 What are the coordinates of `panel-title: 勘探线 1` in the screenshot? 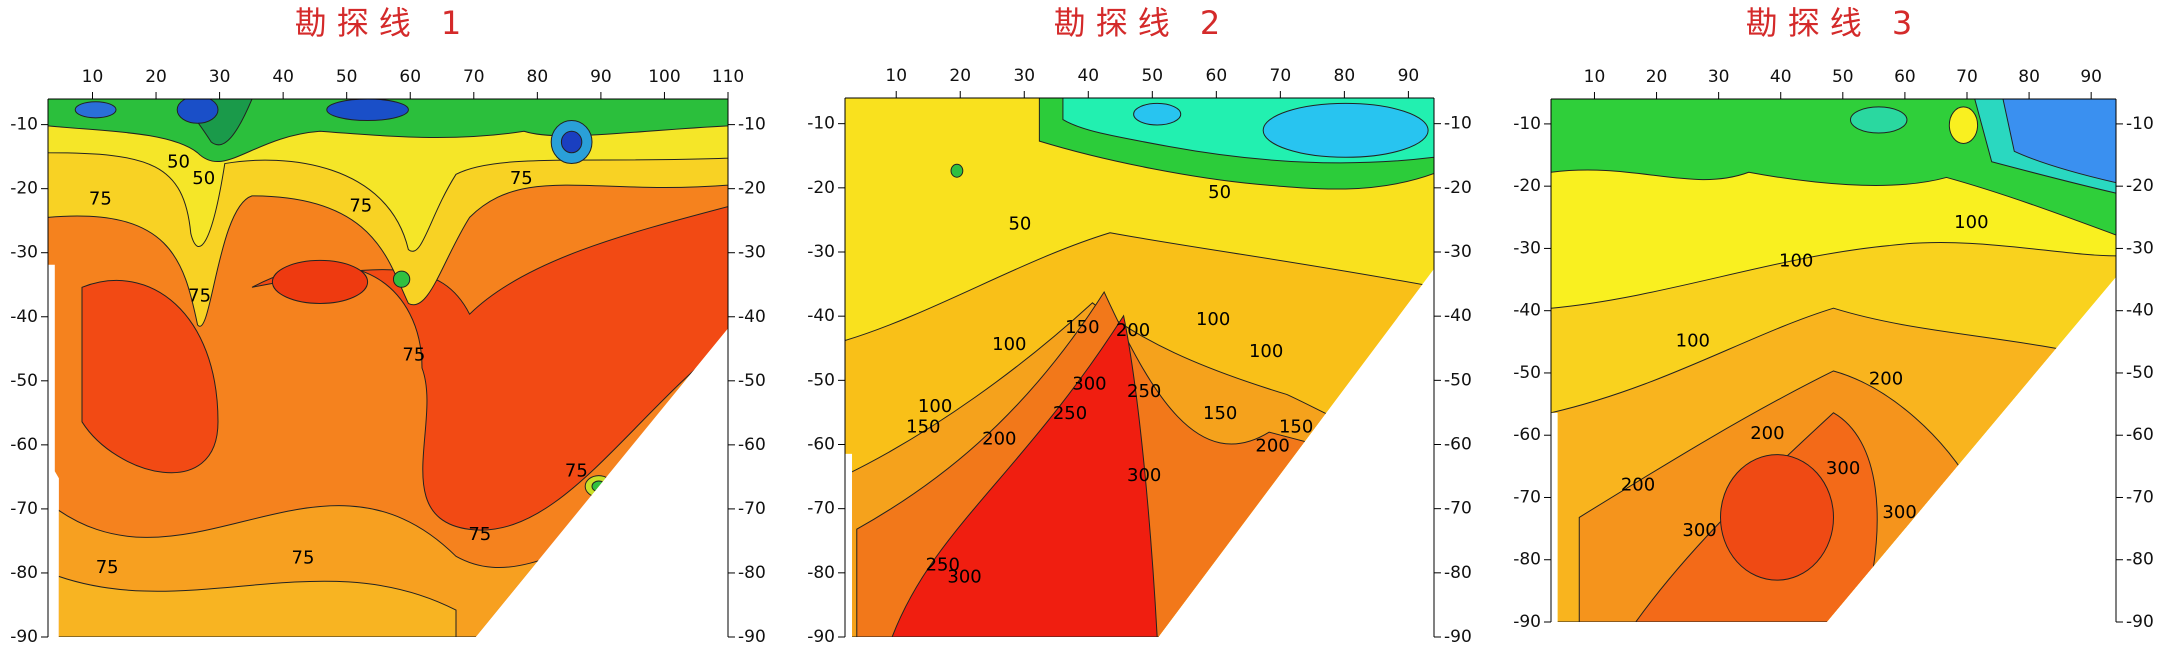 It's located at (383, 23).